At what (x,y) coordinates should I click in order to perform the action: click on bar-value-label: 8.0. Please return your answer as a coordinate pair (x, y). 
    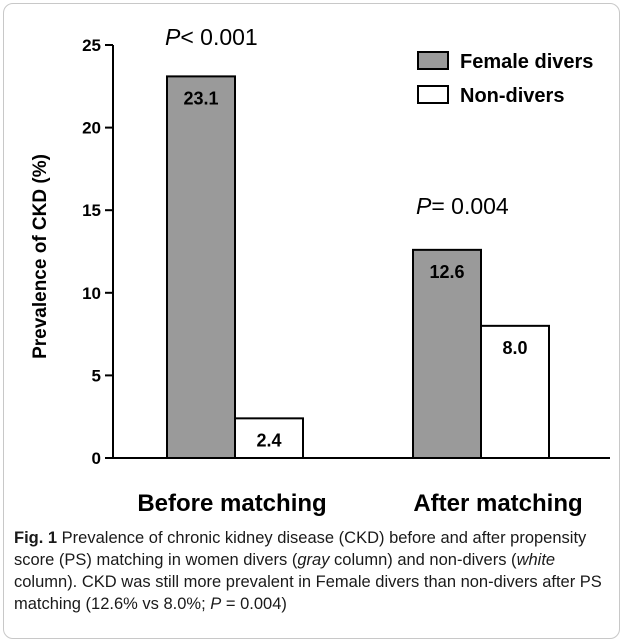
    Looking at the image, I should click on (514, 348).